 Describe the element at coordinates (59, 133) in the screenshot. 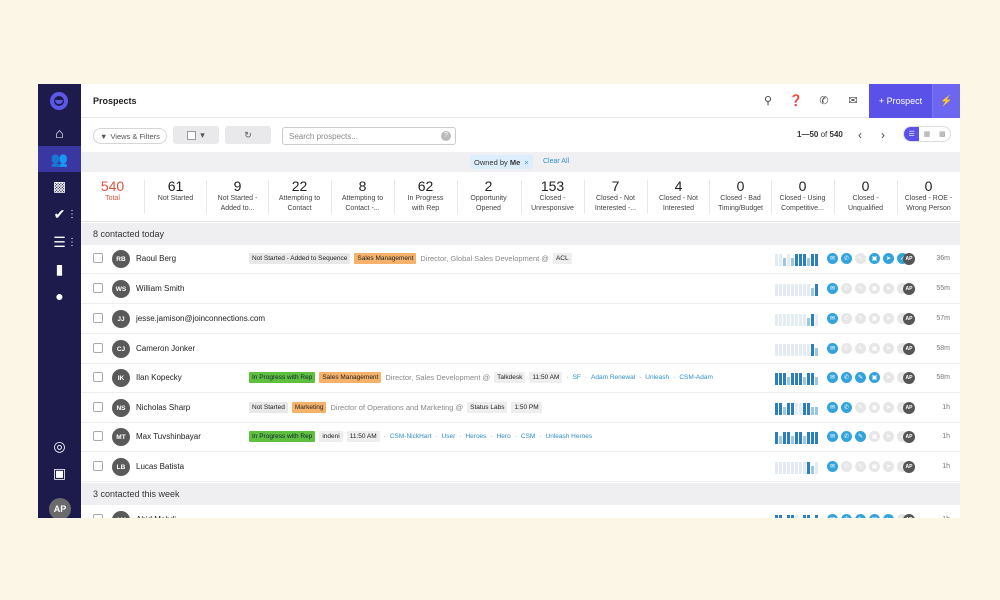

I see `home-icon: ⌂` at that location.